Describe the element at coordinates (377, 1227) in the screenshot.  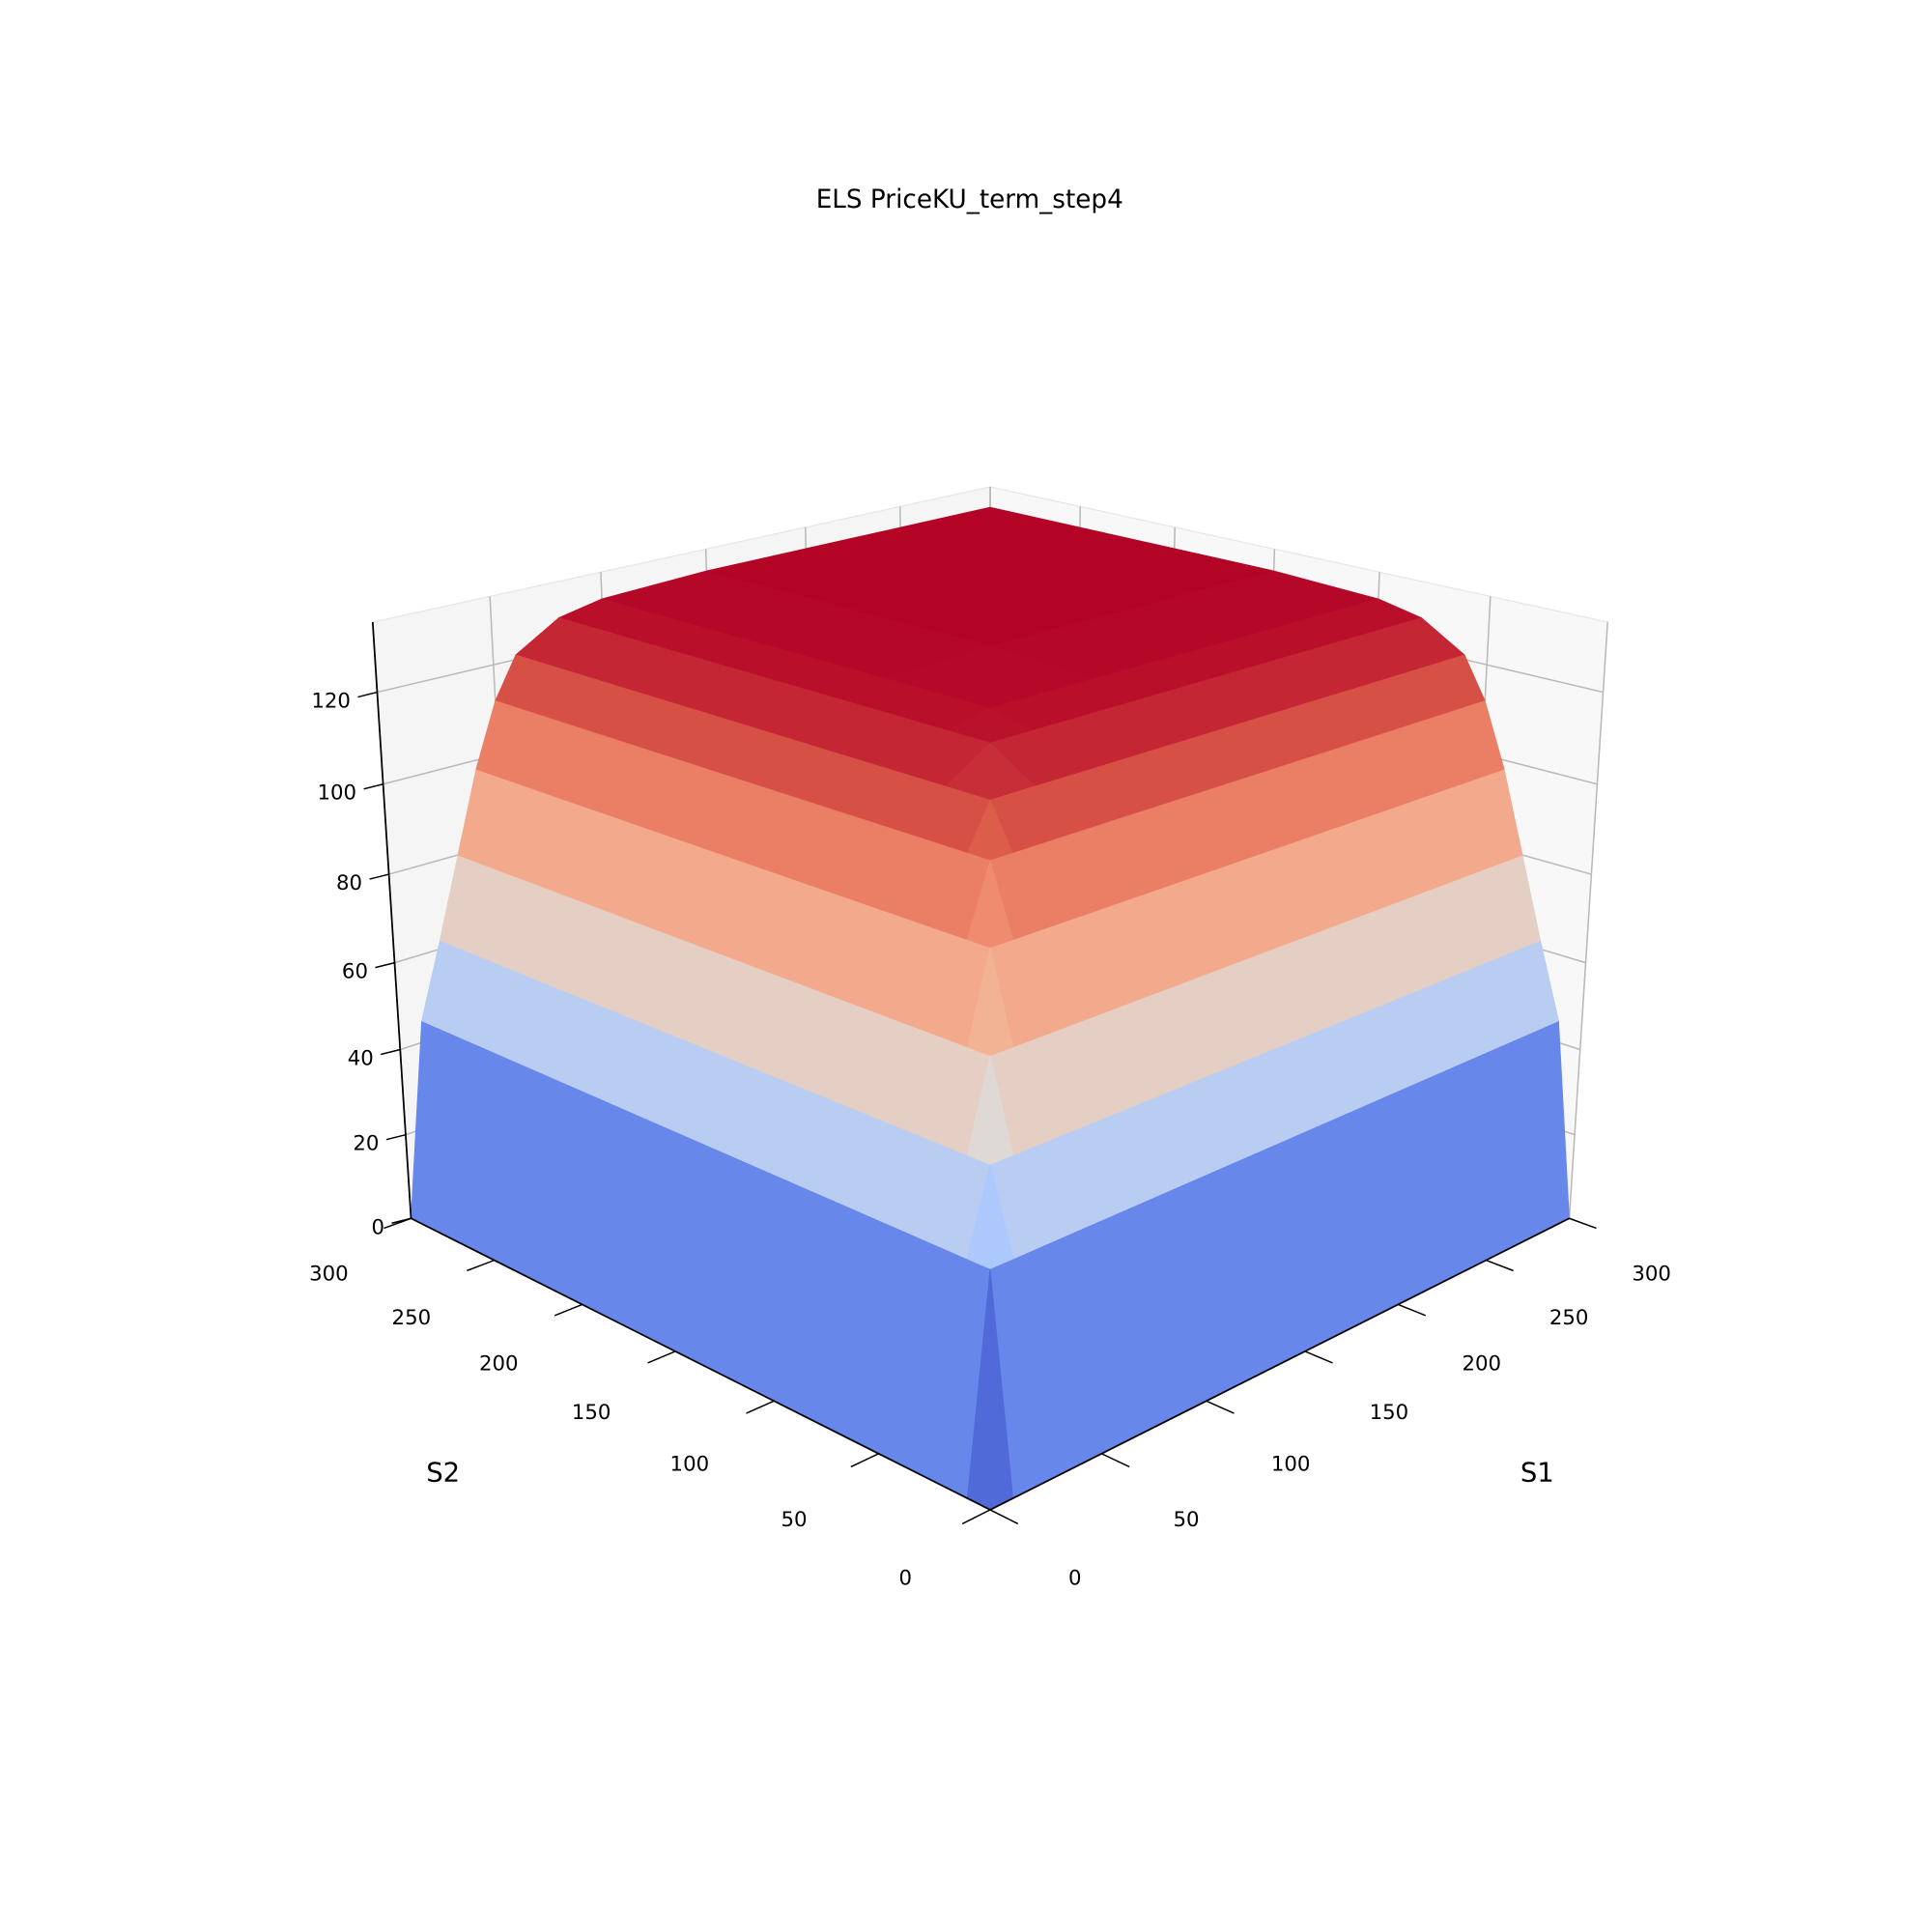
I see `z-tick-label: 0` at that location.